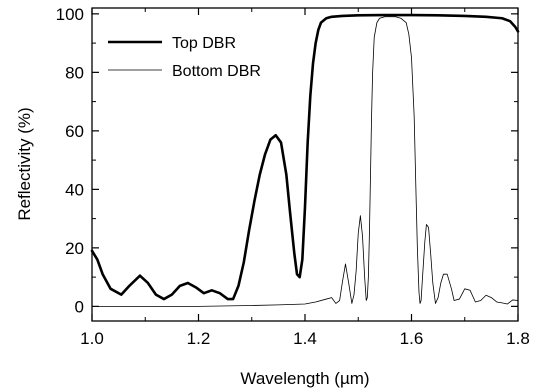 The image size is (538, 392). Describe the element at coordinates (74, 72) in the screenshot. I see `y-tick-label: 80` at that location.